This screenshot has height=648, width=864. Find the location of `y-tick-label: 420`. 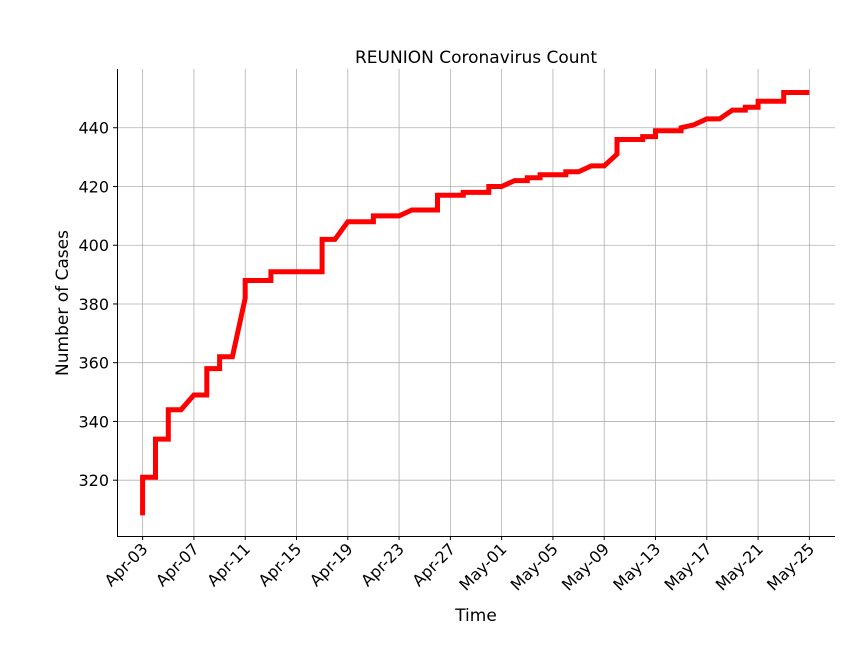

y-tick-label: 420 is located at coordinates (93, 186).